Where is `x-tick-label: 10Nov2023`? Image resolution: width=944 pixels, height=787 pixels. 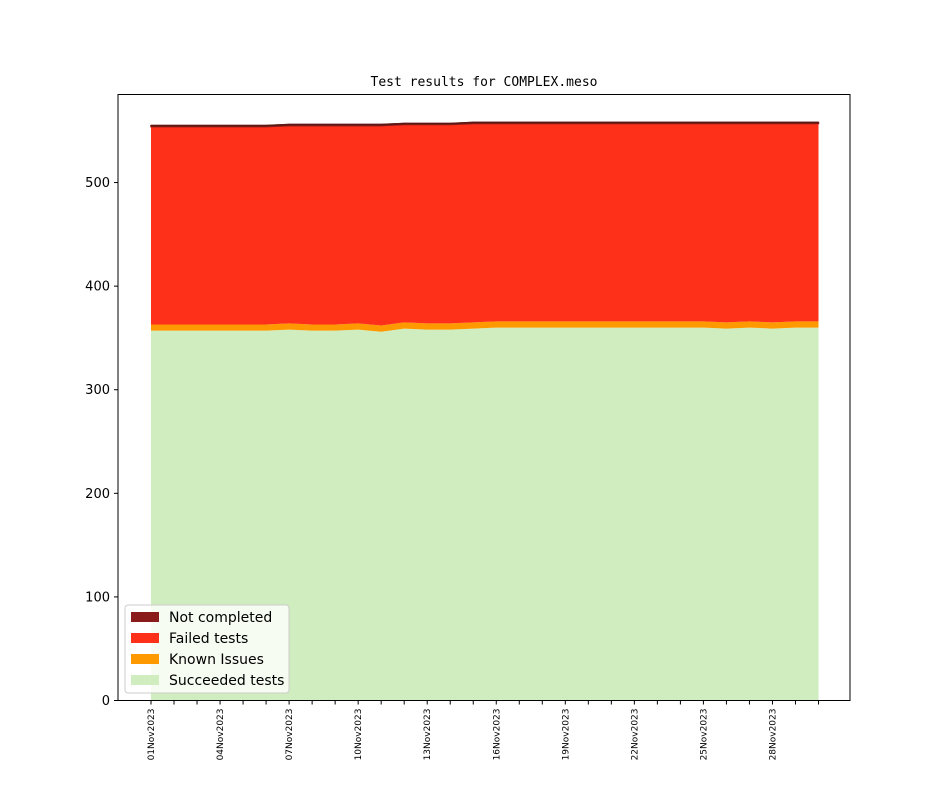
x-tick-label: 10Nov2023 is located at coordinates (359, 735).